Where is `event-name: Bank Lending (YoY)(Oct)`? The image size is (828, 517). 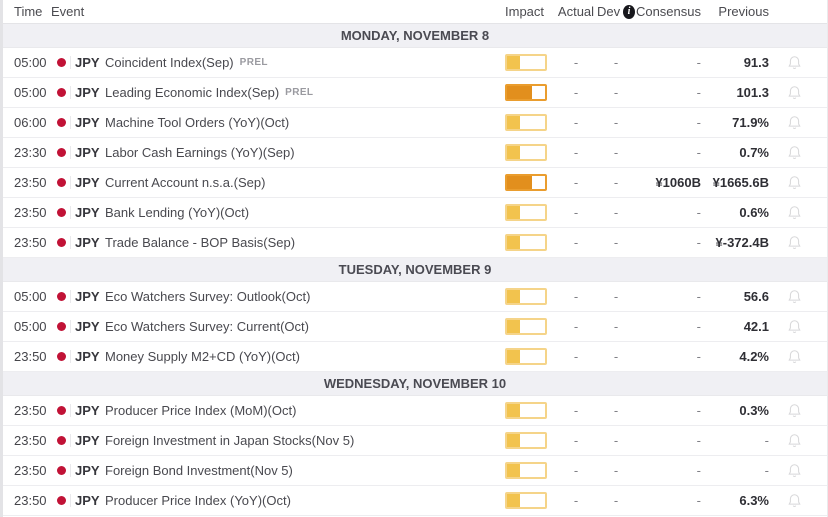 event-name: Bank Lending (YoY)(Oct) is located at coordinates (177, 212).